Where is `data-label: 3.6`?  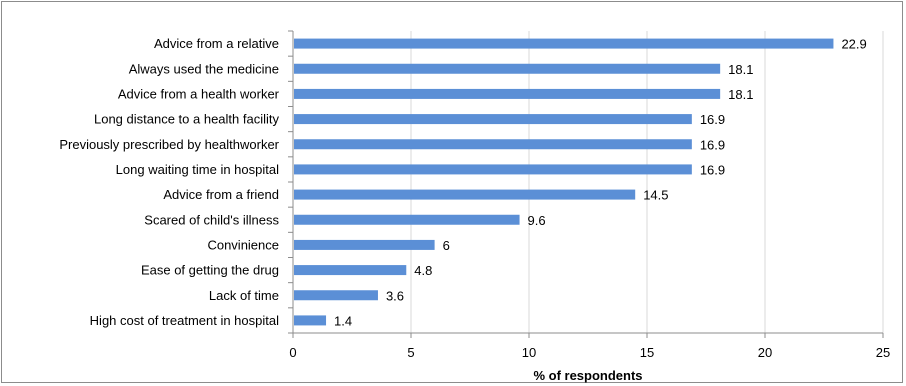
data-label: 3.6 is located at coordinates (395, 295).